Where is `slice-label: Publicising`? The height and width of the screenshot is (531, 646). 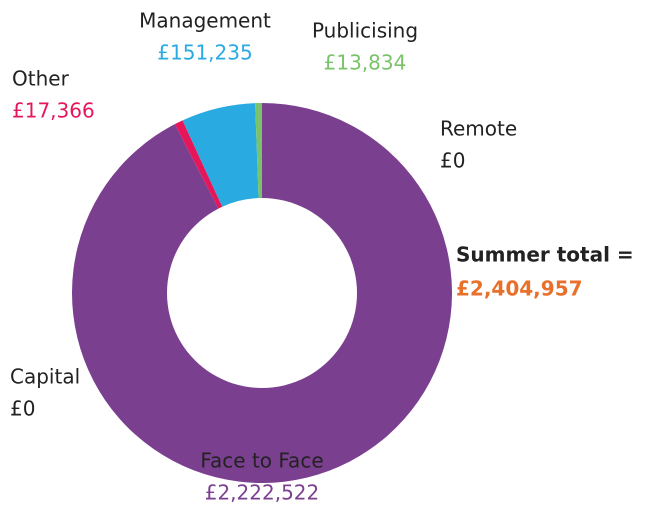 slice-label: Publicising is located at coordinates (365, 31).